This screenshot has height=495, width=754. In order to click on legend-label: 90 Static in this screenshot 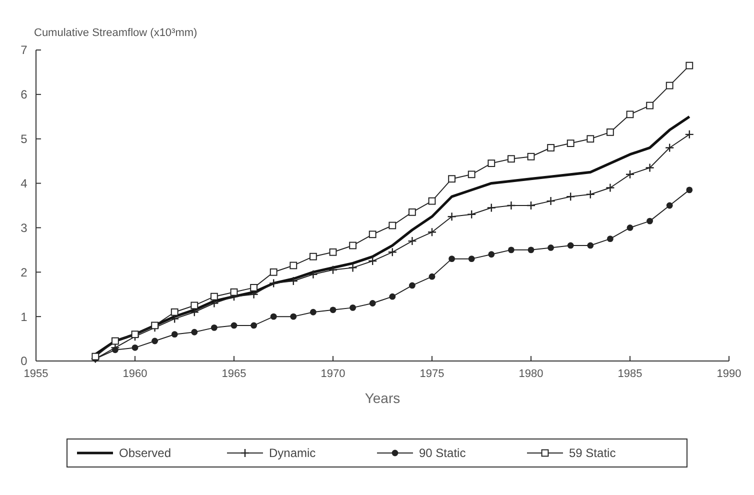, I will do `click(442, 453)`.